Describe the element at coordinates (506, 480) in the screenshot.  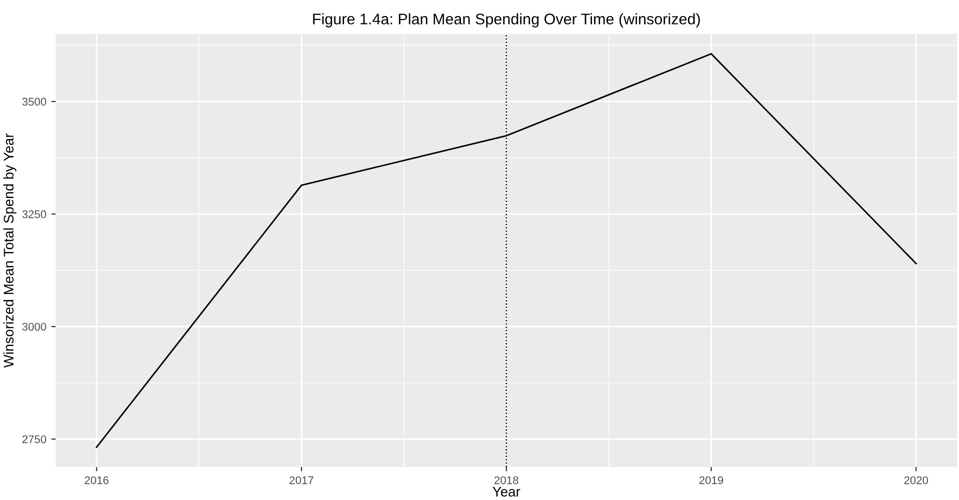
I see `x-tick-label: 2018` at that location.